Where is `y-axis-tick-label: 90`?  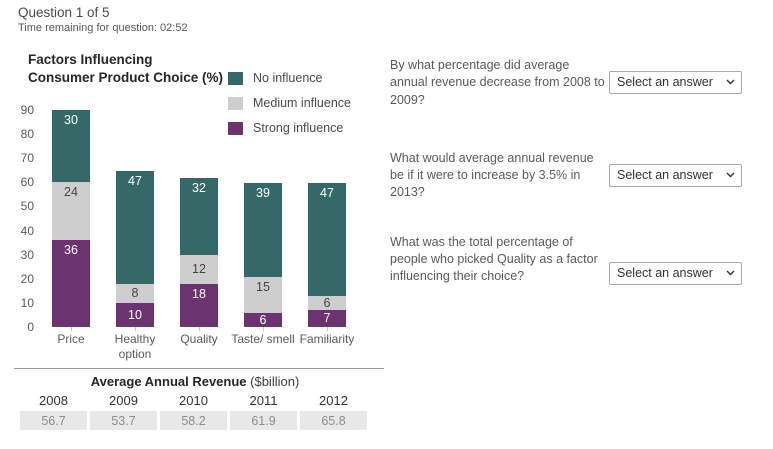 y-axis-tick-label: 90 is located at coordinates (27, 110).